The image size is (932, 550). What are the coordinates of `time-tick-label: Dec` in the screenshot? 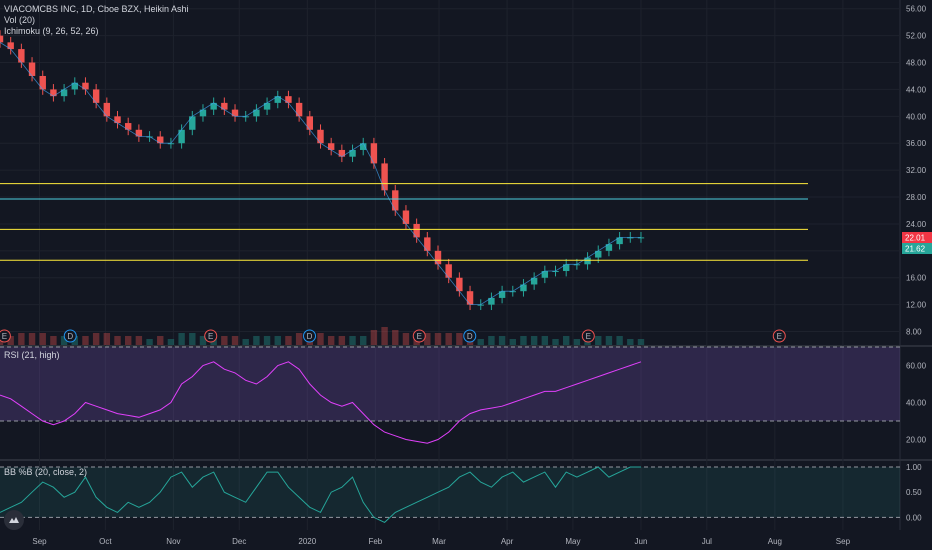 It's located at (239, 541).